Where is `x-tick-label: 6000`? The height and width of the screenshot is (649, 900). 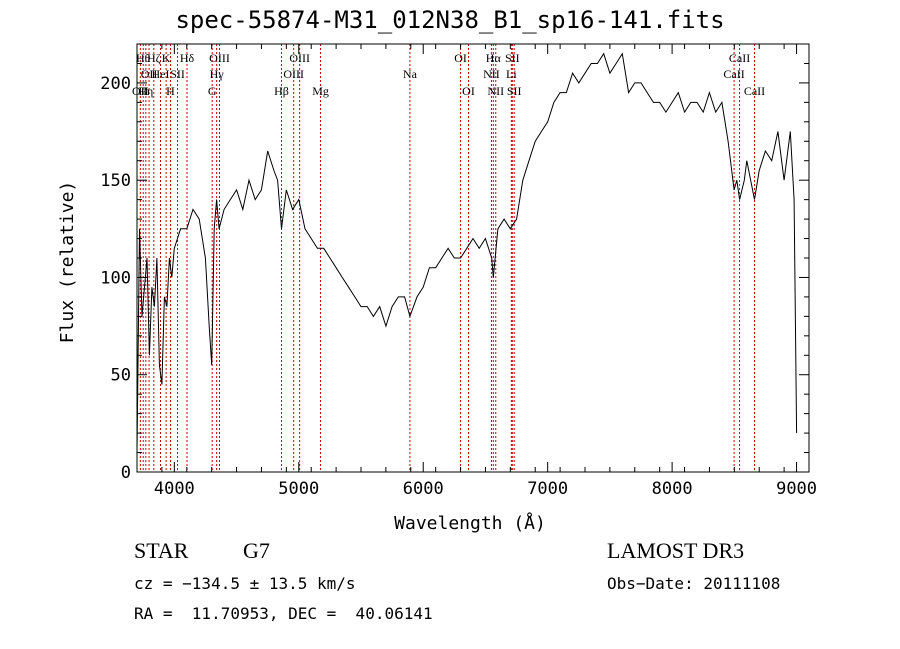 x-tick-label: 6000 is located at coordinates (423, 489).